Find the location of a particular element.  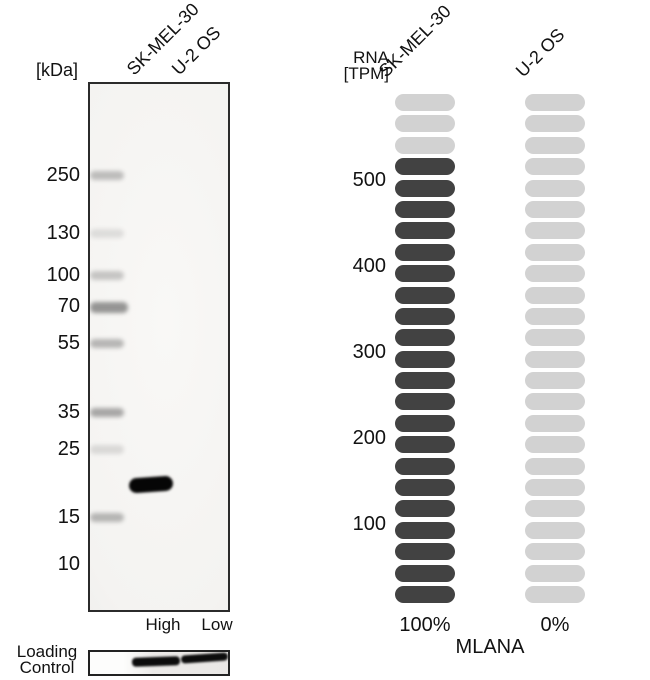

rna-tick-400: 400 is located at coordinates (369, 266).